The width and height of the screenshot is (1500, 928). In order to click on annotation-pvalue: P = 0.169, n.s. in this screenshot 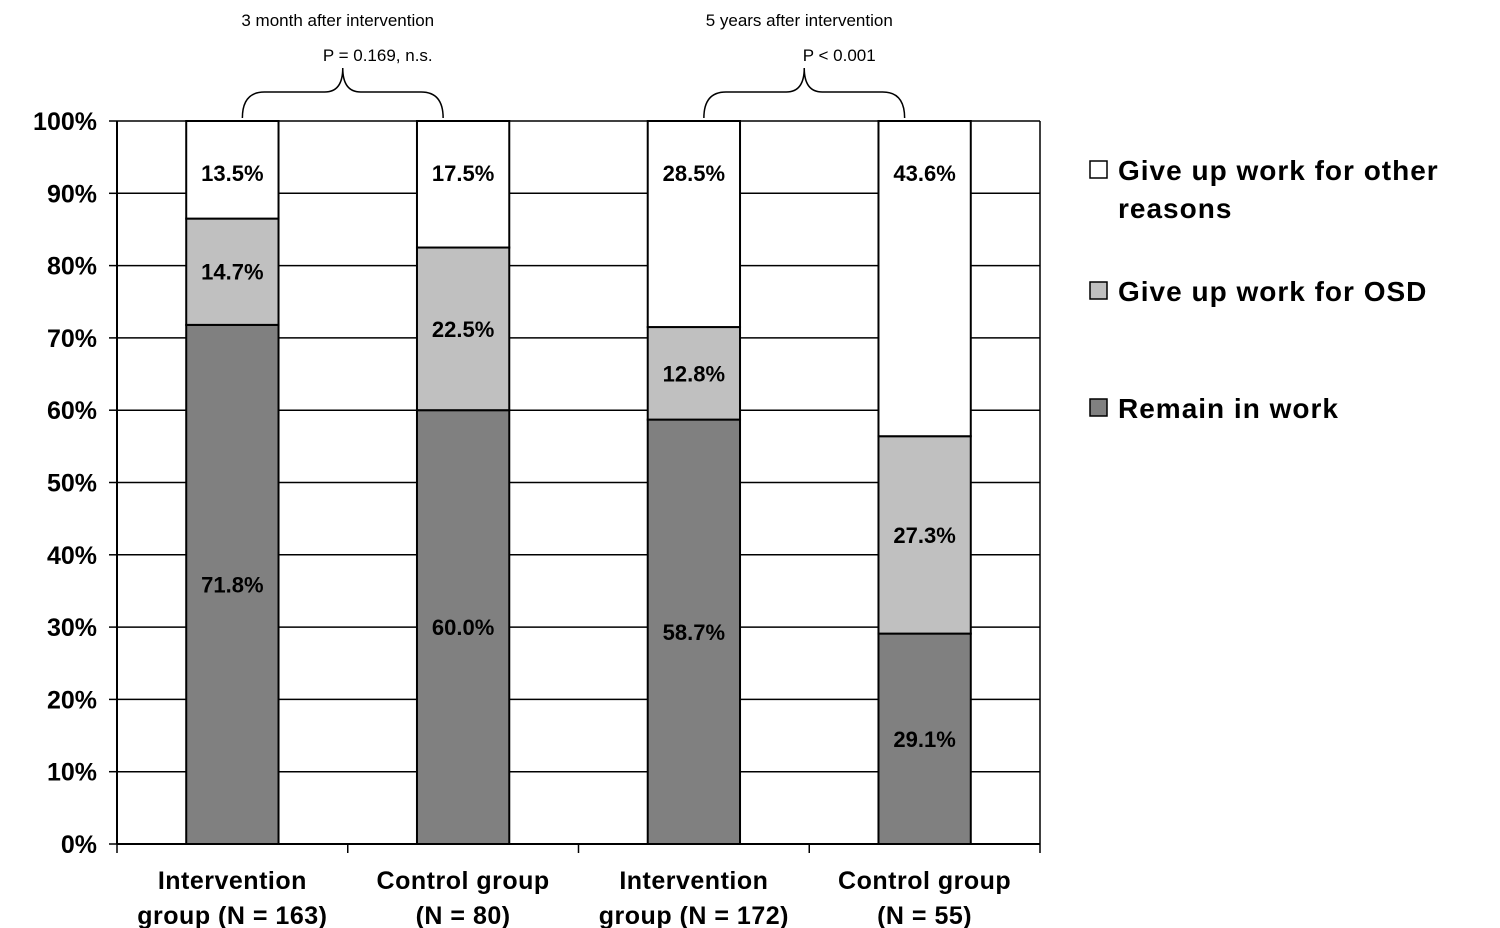, I will do `click(378, 55)`.